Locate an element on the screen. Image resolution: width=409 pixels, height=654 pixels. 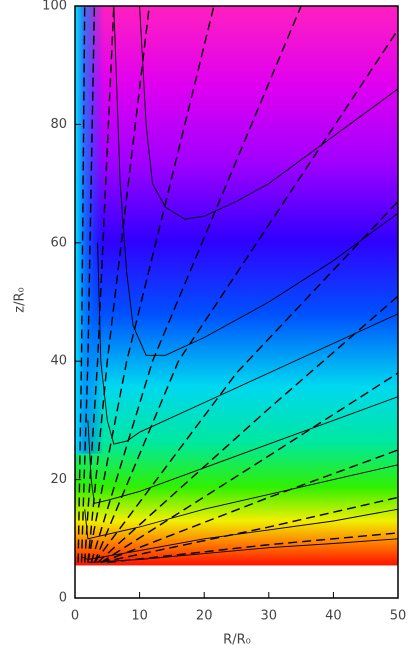
y-axis-label: z/R₀ is located at coordinates (20, 299).